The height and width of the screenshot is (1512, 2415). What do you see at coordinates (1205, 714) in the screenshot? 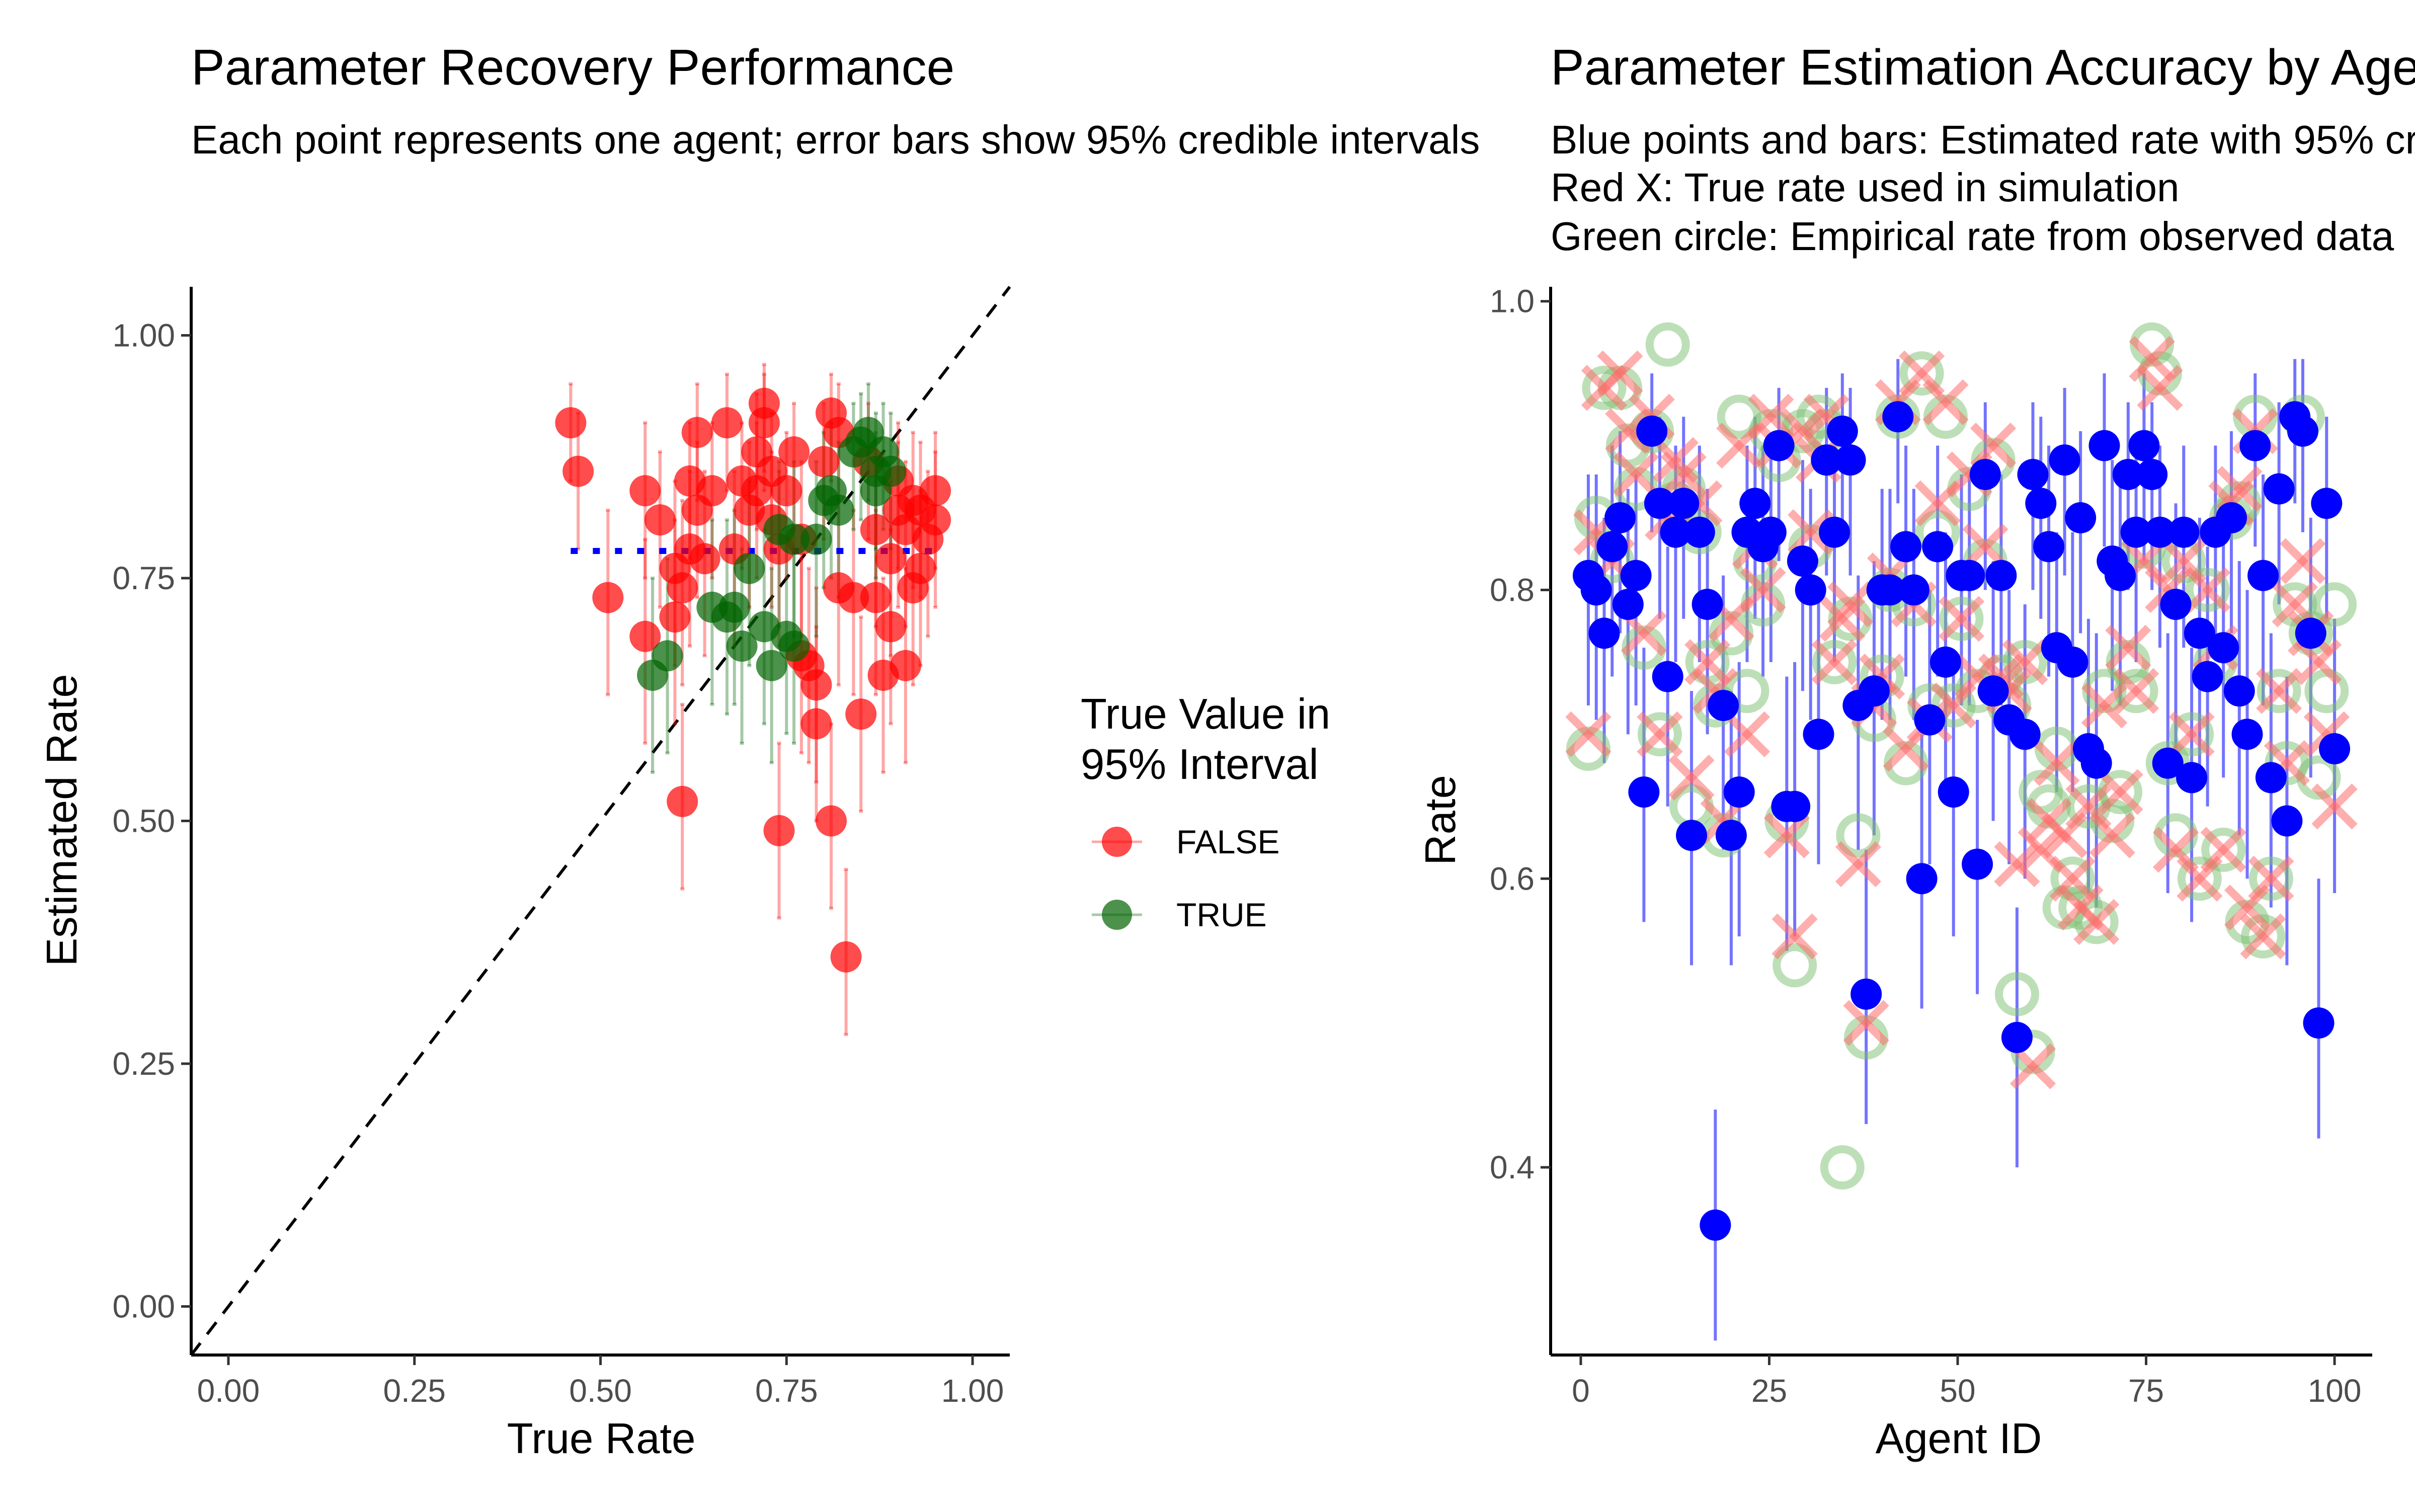
I see `legend-title-line-1: True Value in` at bounding box center [1205, 714].